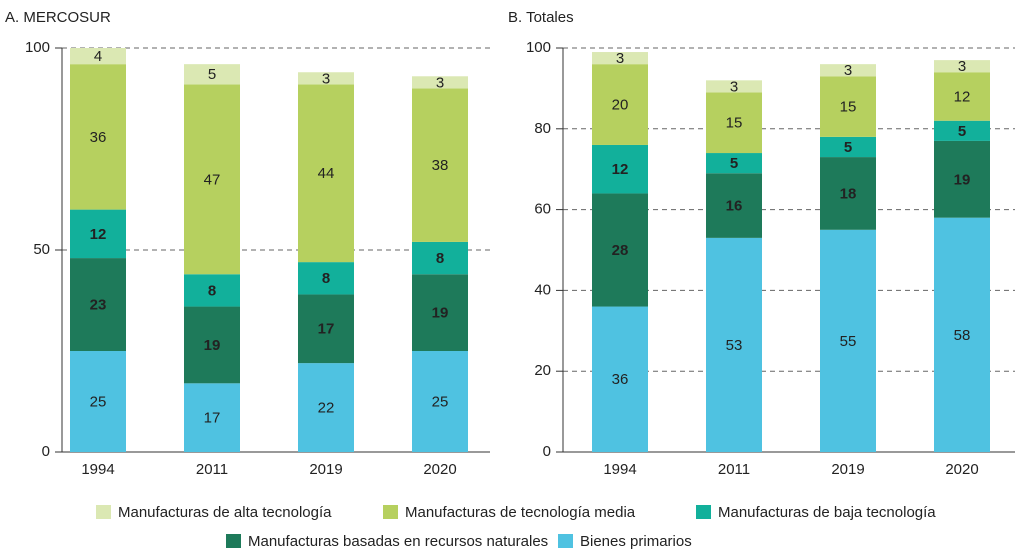 Image resolution: width=1015 pixels, height=554 pixels. I want to click on data-label: 55, so click(848, 341).